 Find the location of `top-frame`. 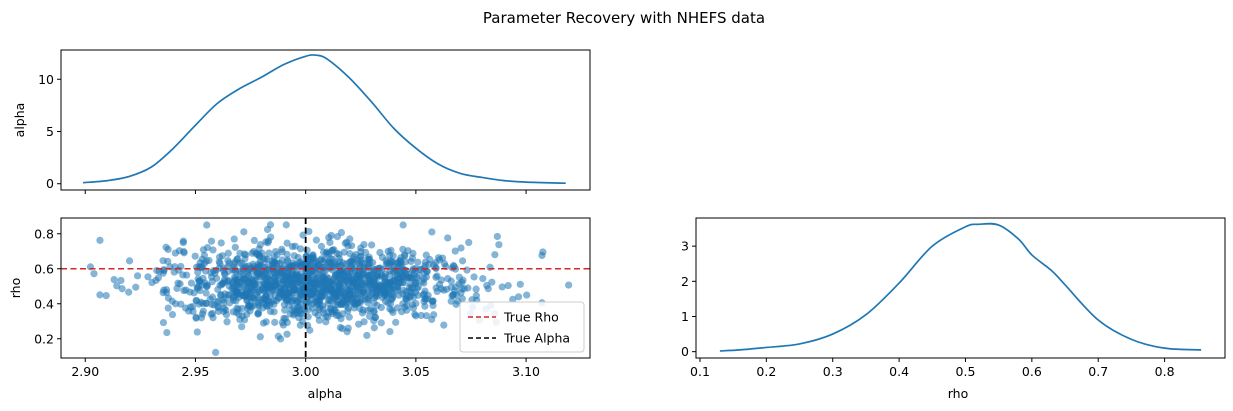

top-frame is located at coordinates (325, 120).